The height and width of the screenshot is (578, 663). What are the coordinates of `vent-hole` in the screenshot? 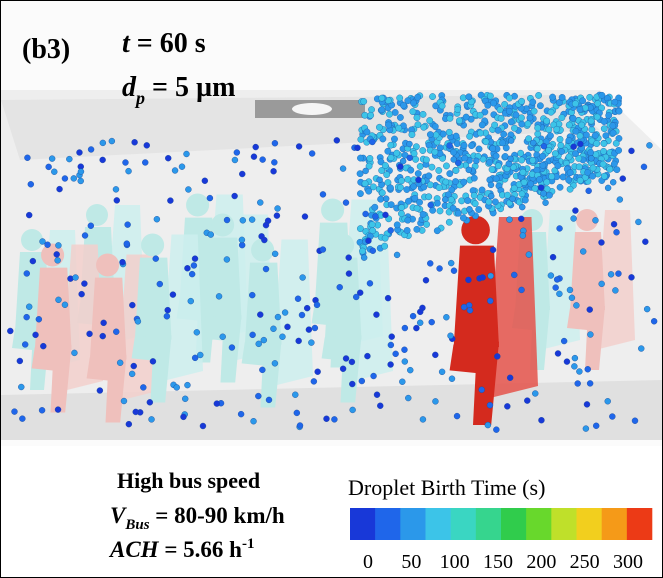 It's located at (312, 109).